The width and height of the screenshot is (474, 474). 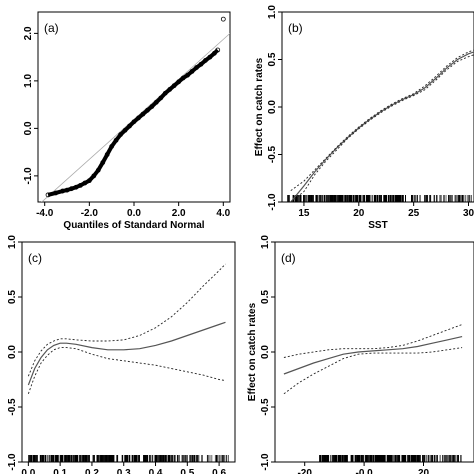 I want to click on panel-b-ylabel: Effect on catch rates, so click(x=259, y=106).